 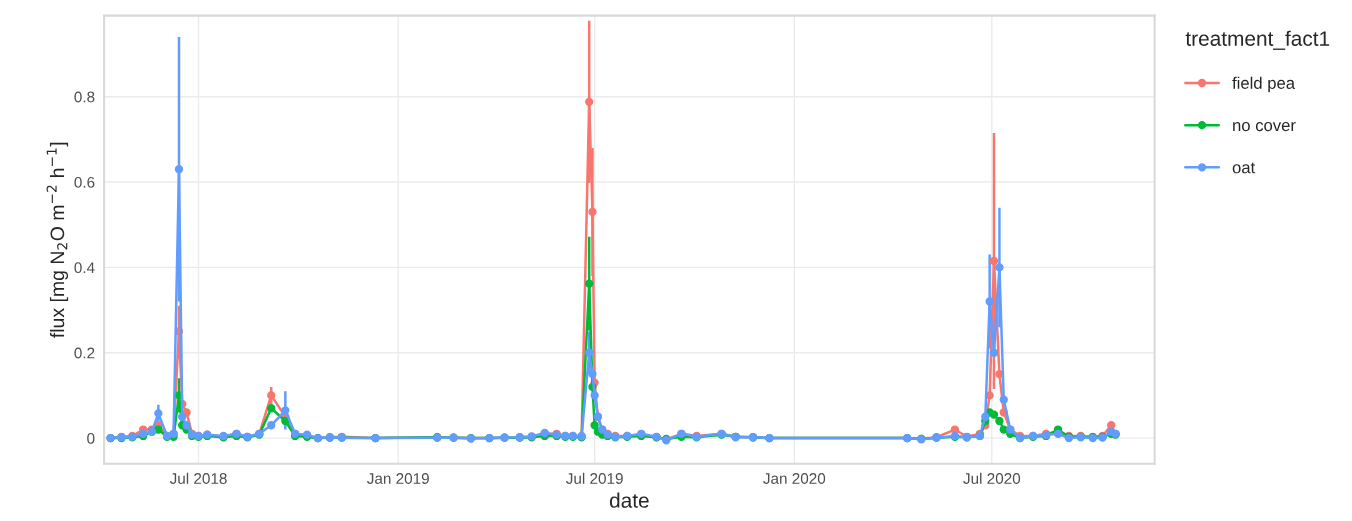 I want to click on x-axis-title: date, so click(x=629, y=500).